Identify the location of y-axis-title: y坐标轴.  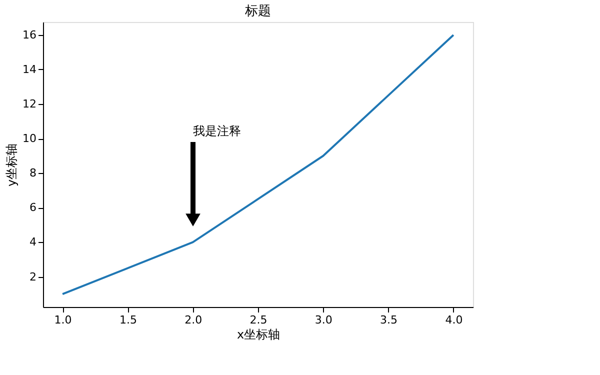
(11, 165).